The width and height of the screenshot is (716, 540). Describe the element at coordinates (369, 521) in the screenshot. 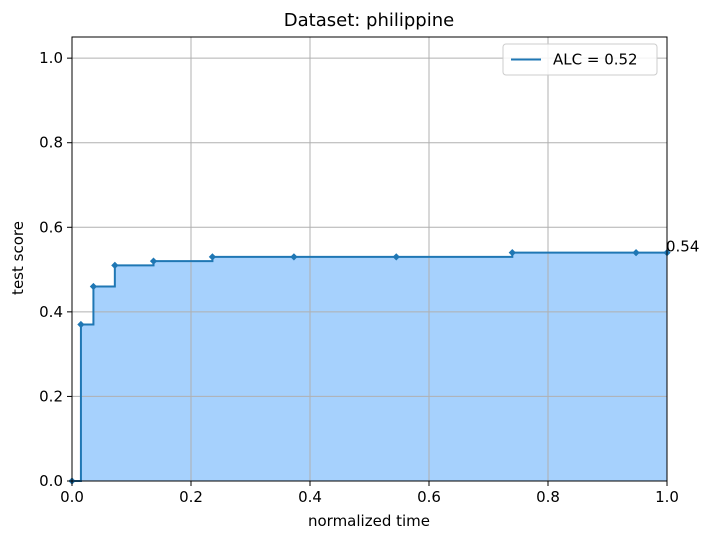

I see `x-axis-label: normalized time` at that location.